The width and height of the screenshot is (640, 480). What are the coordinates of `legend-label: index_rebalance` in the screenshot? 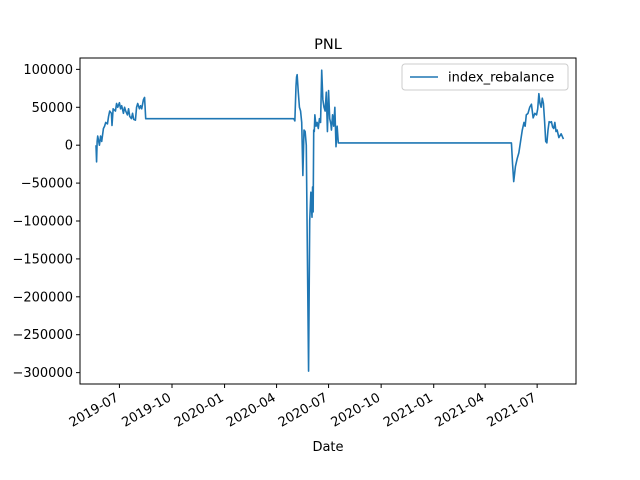 It's located at (501, 78).